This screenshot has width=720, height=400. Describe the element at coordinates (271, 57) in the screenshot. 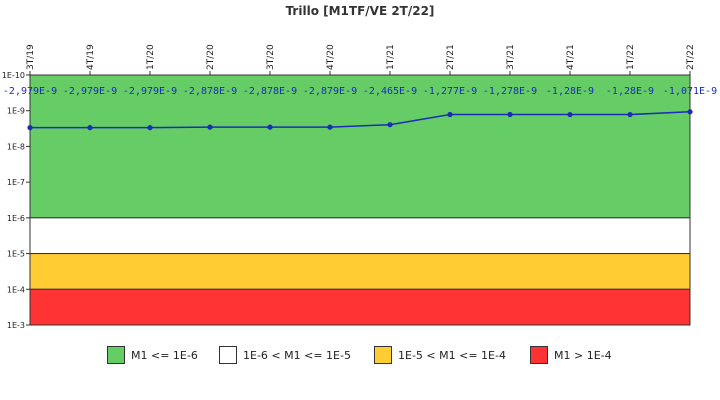

I see `x-tick-label: 3T/20` at that location.